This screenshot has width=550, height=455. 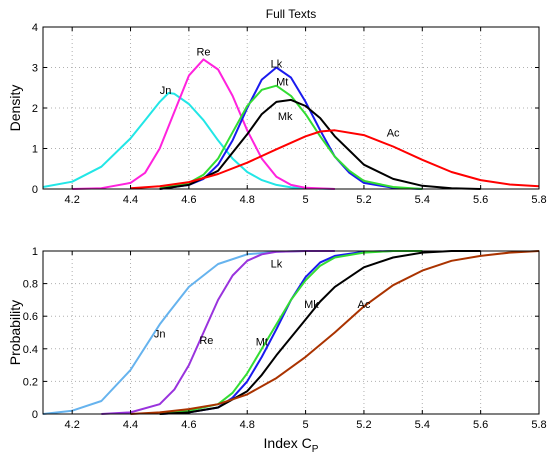 I want to click on y-axis-label: Probability, so click(x=15, y=332).